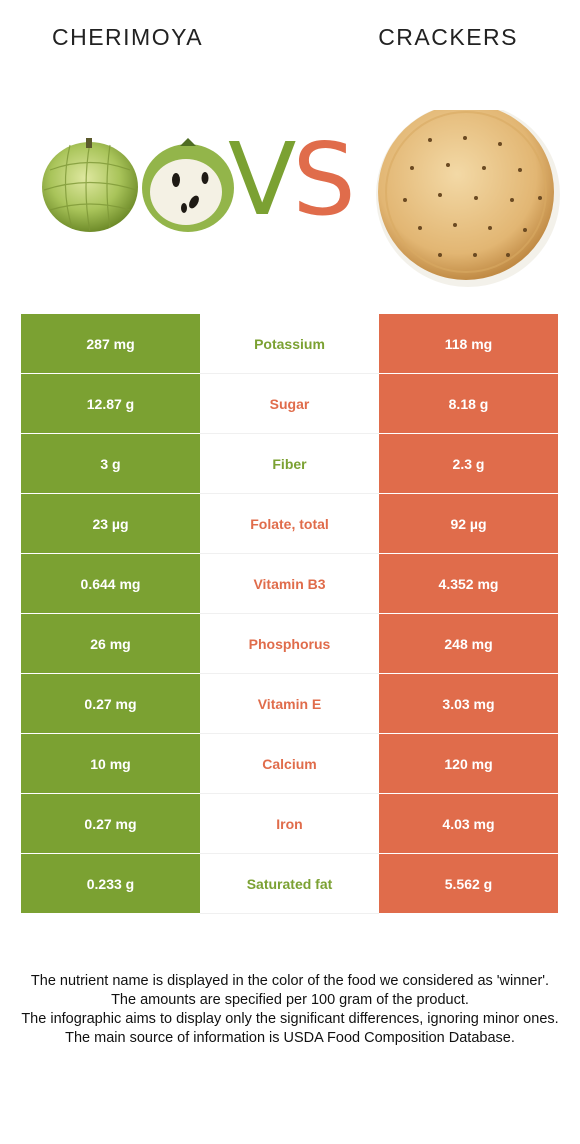  I want to click on cherimoya-whole-image, so click(90, 185).